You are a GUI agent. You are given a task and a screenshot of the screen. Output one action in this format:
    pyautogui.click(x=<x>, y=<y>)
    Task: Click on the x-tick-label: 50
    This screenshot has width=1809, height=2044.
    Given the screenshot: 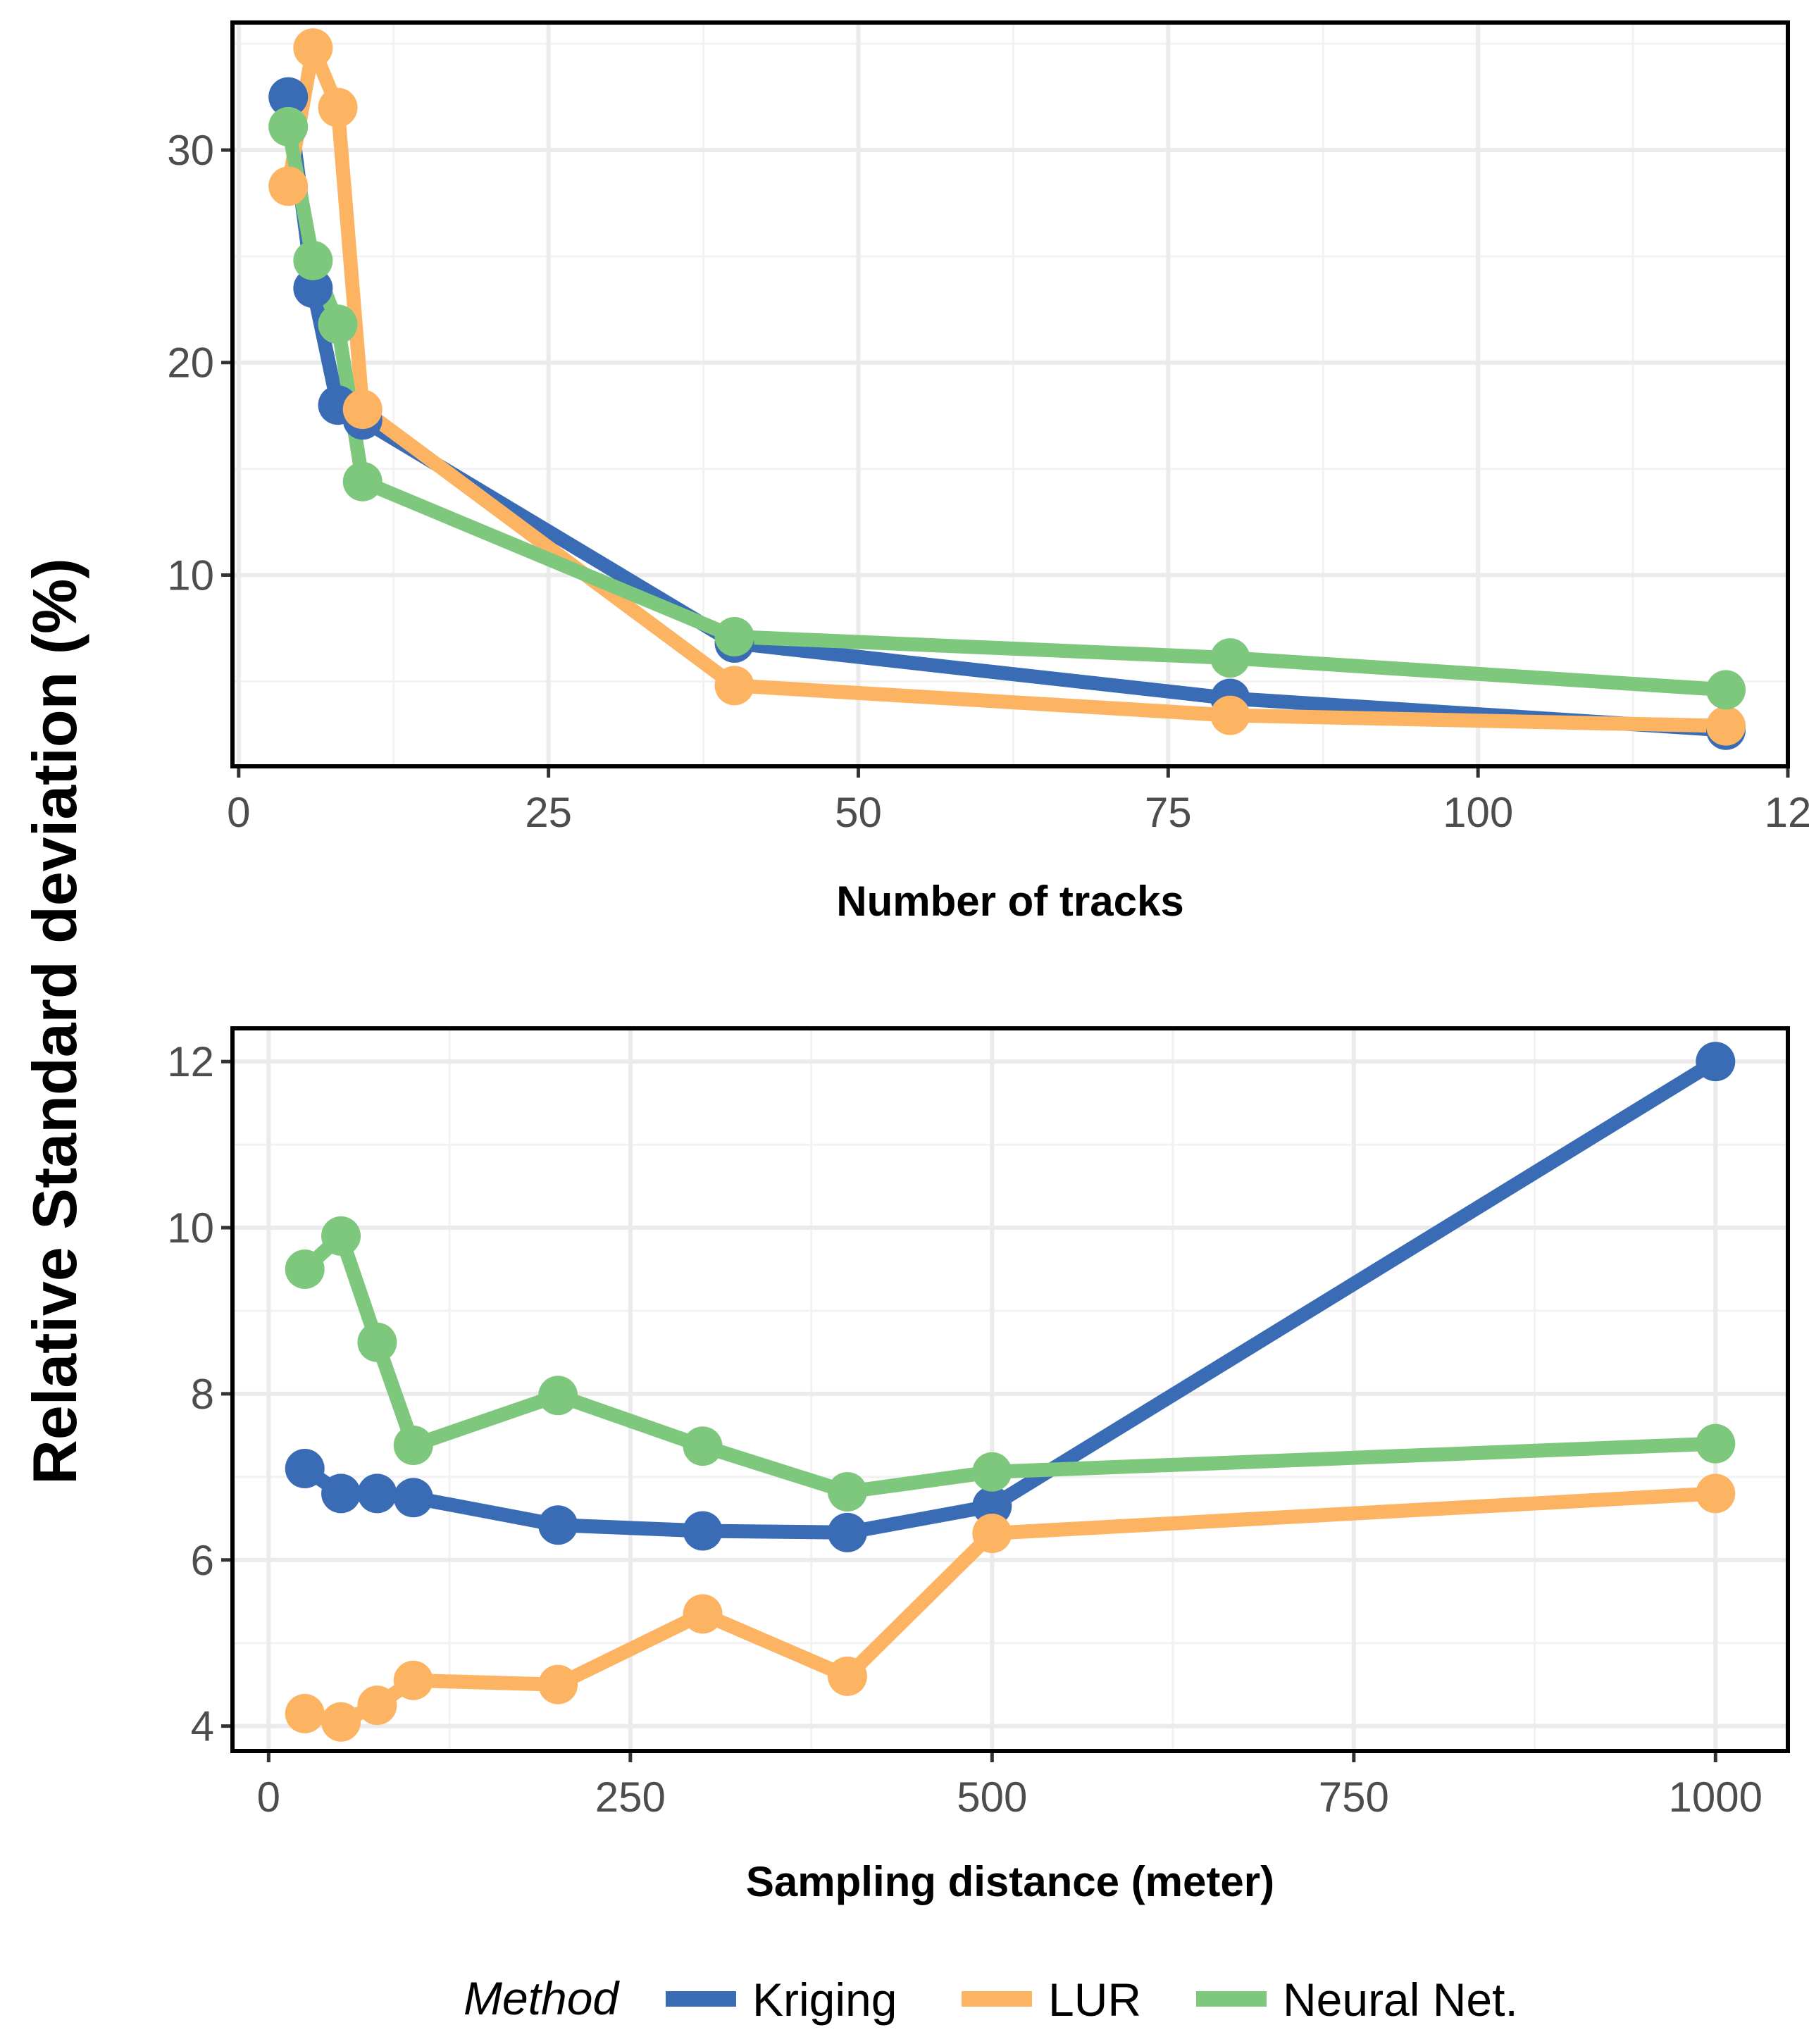 What is the action you would take?
    pyautogui.click(x=858, y=812)
    